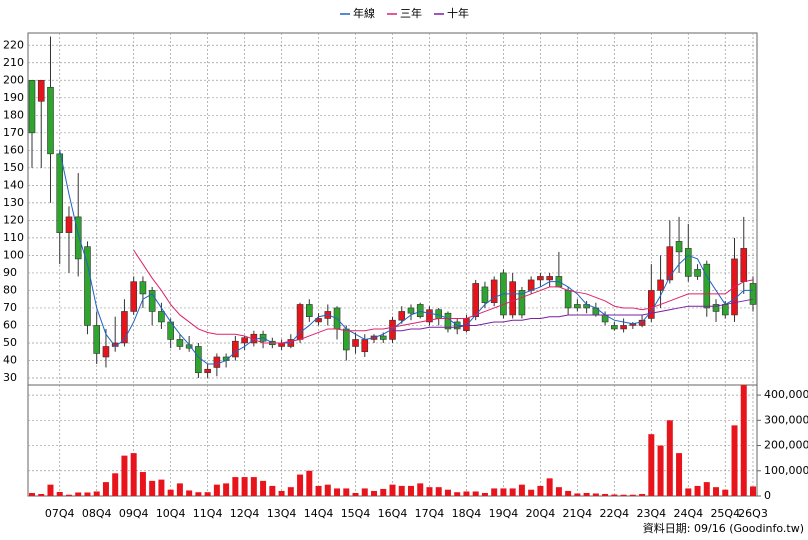  What do you see at coordinates (10, 272) in the screenshot?
I see `y-tick-label: 90` at bounding box center [10, 272].